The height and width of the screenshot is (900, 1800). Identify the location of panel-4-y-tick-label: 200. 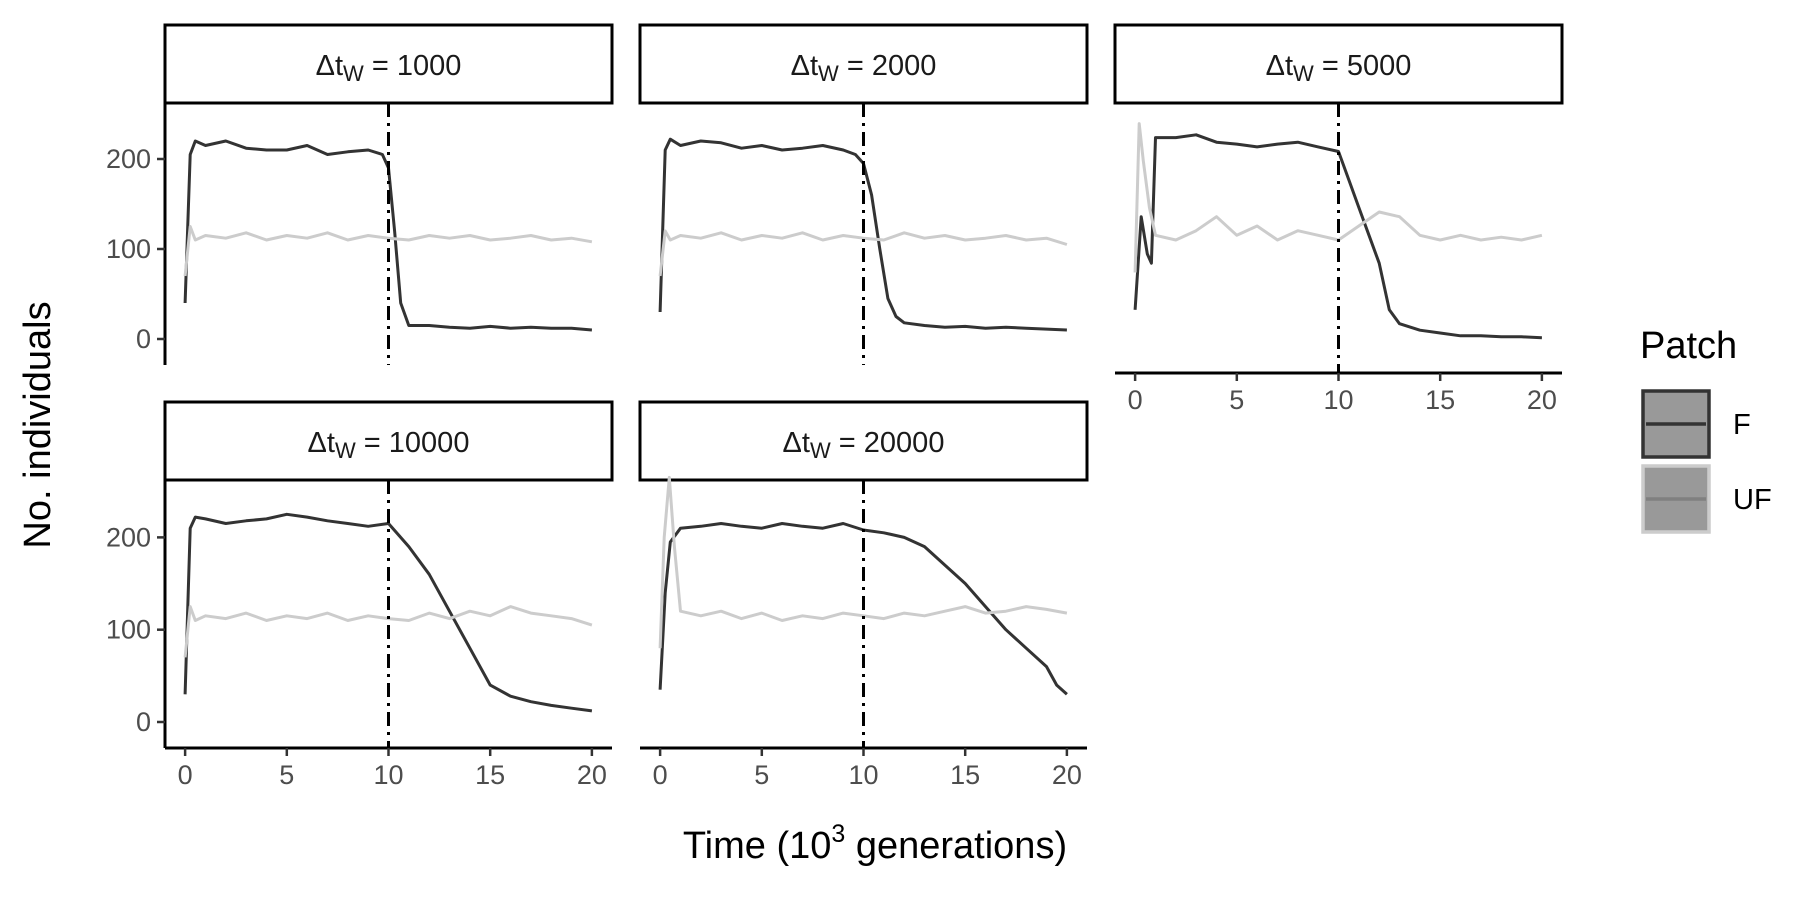
(128, 537).